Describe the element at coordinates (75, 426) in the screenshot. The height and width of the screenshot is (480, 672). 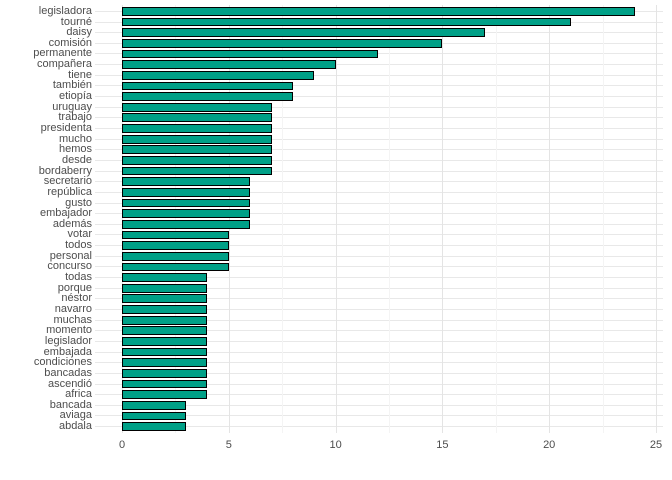
I see `y-tick-label: abdala` at that location.